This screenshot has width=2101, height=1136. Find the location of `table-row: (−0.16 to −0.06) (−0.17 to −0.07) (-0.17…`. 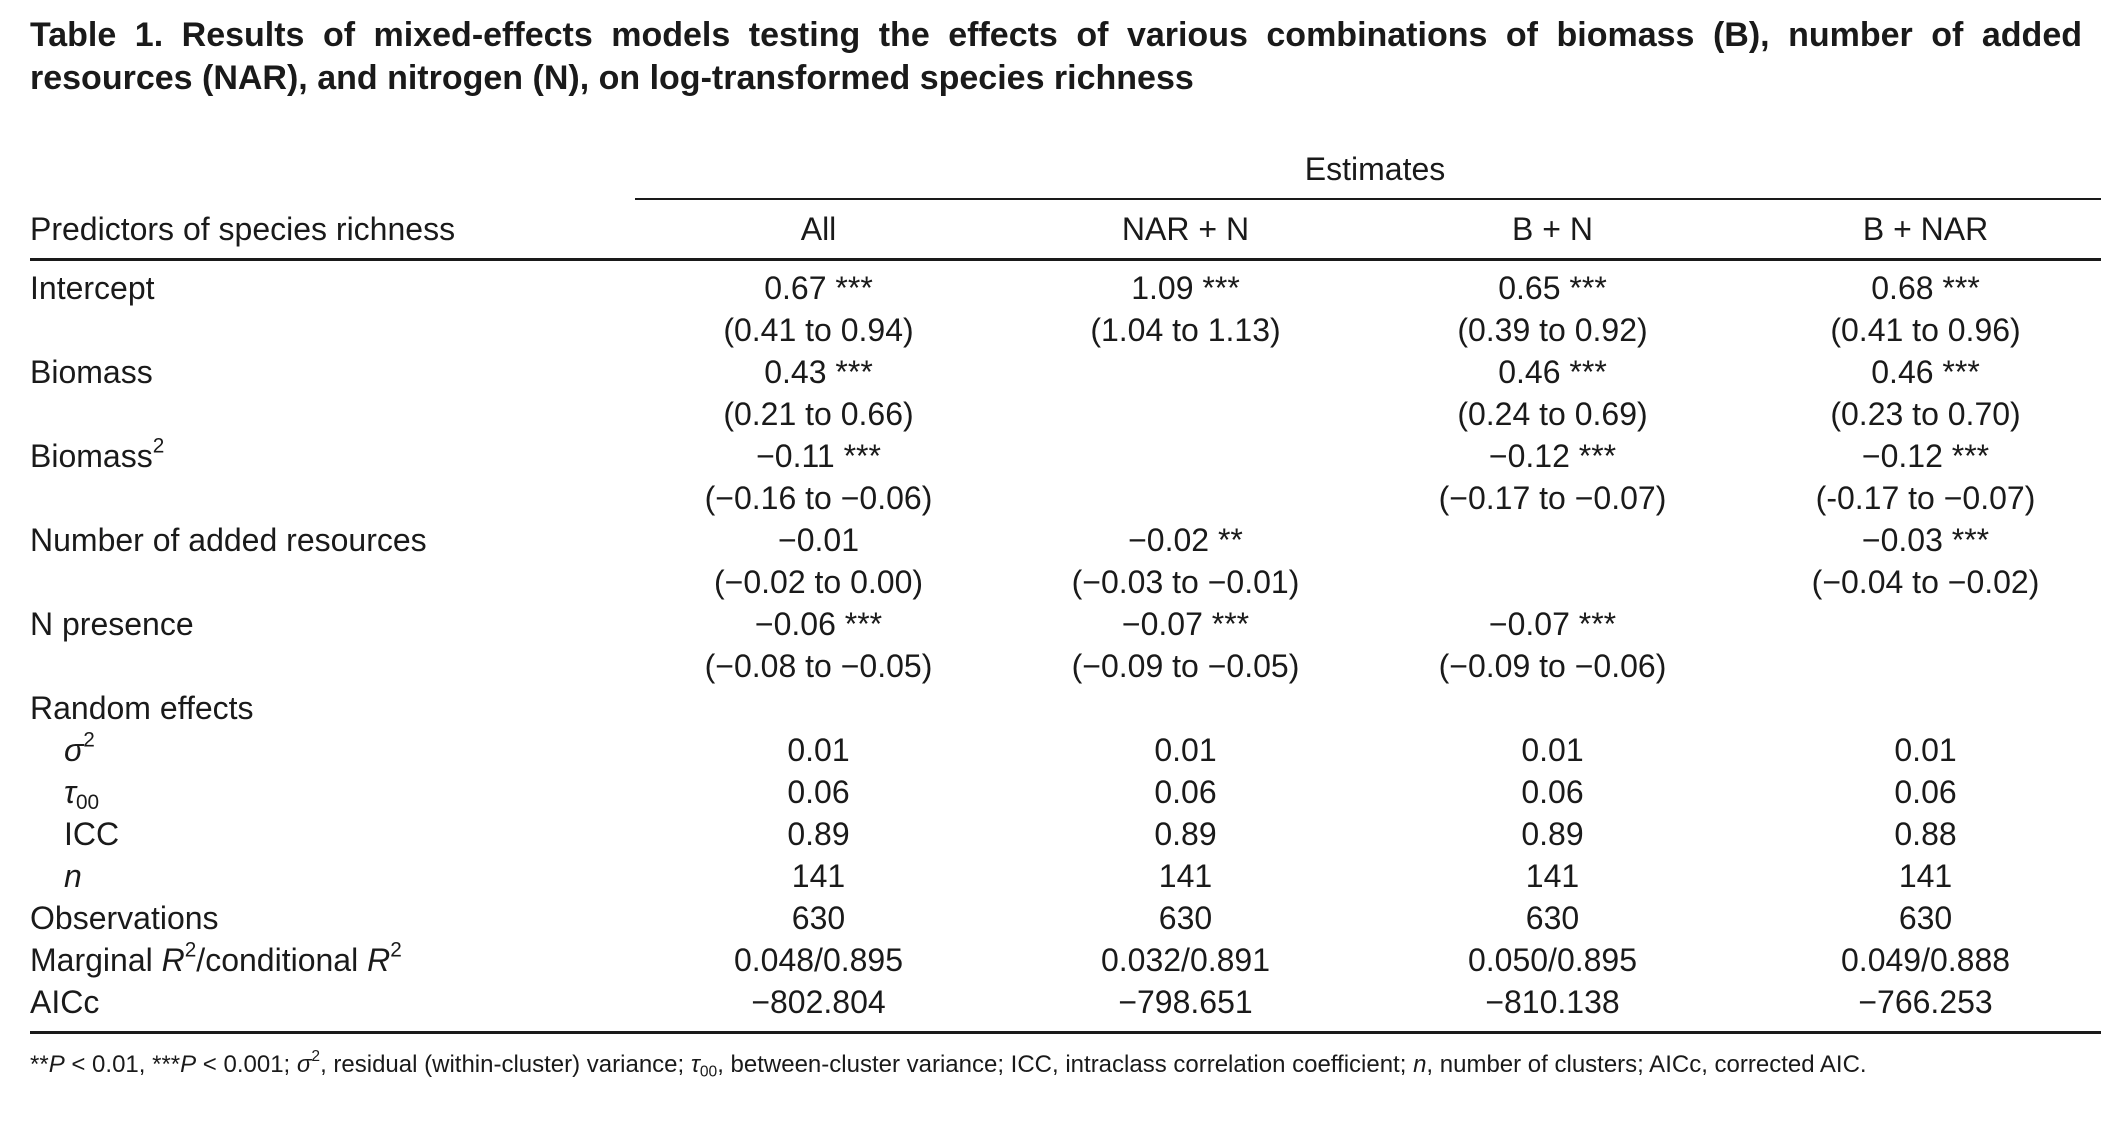

table-row: (−0.16 to −0.06) (−0.17 to −0.07) (-0.17… is located at coordinates (1065, 498).